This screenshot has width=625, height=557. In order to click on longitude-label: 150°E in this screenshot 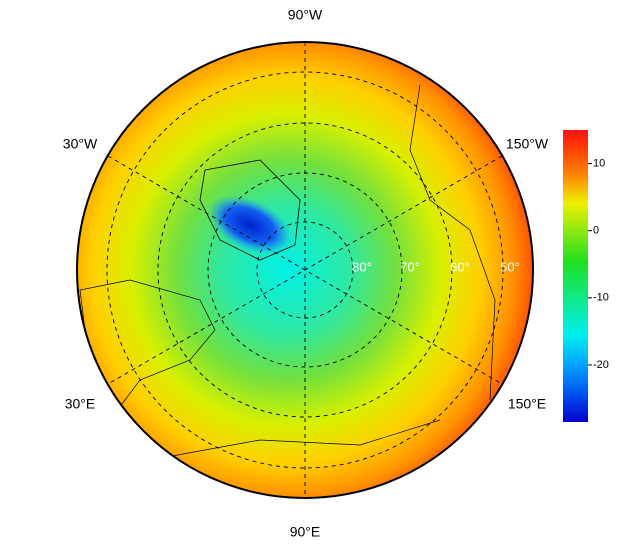, I will do `click(527, 404)`.